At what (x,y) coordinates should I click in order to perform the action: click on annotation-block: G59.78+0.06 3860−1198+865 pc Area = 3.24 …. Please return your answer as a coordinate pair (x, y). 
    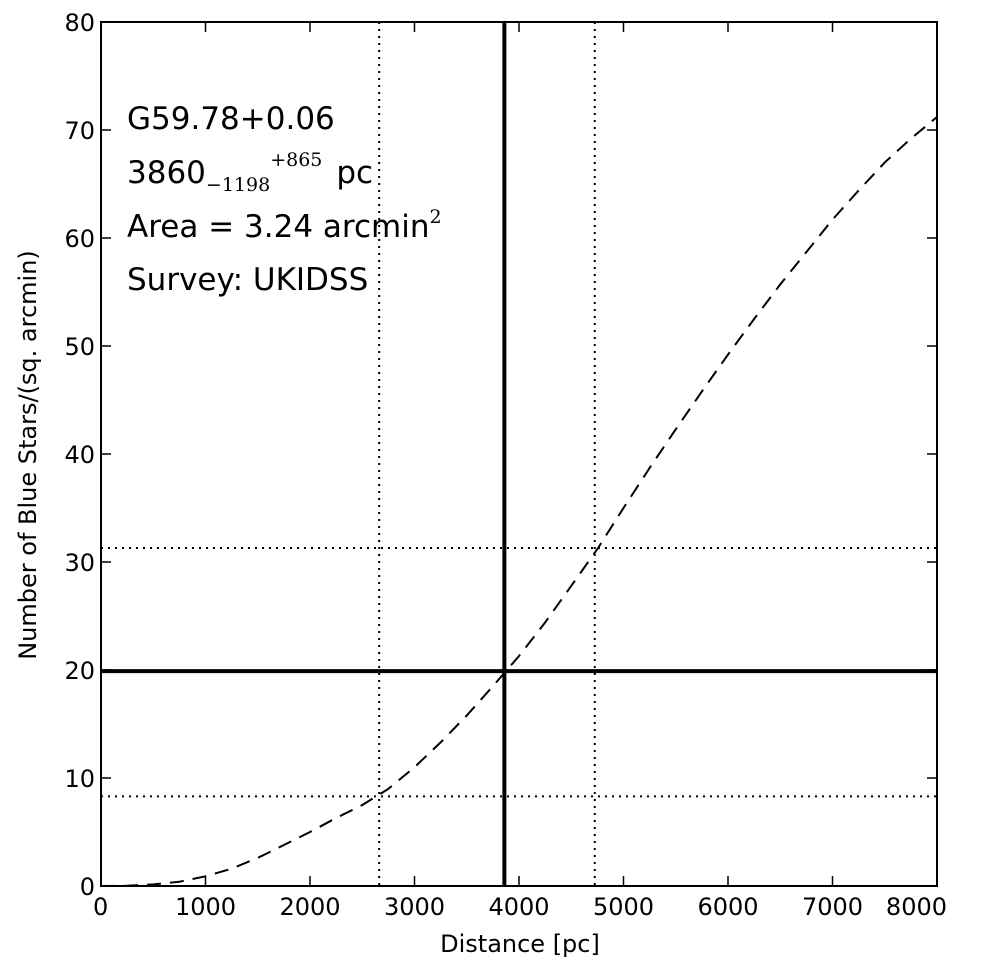
    Looking at the image, I should click on (284, 199).